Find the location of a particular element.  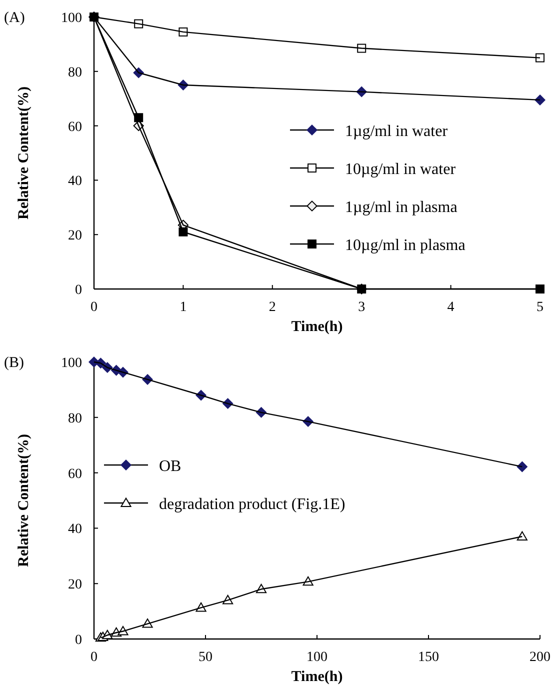

x-tick-label: 5 is located at coordinates (540, 307).